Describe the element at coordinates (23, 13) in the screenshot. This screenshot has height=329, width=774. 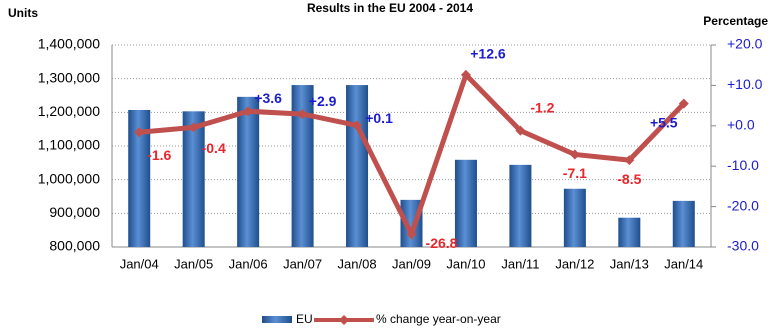
I see `y-axis-title: Units` at that location.